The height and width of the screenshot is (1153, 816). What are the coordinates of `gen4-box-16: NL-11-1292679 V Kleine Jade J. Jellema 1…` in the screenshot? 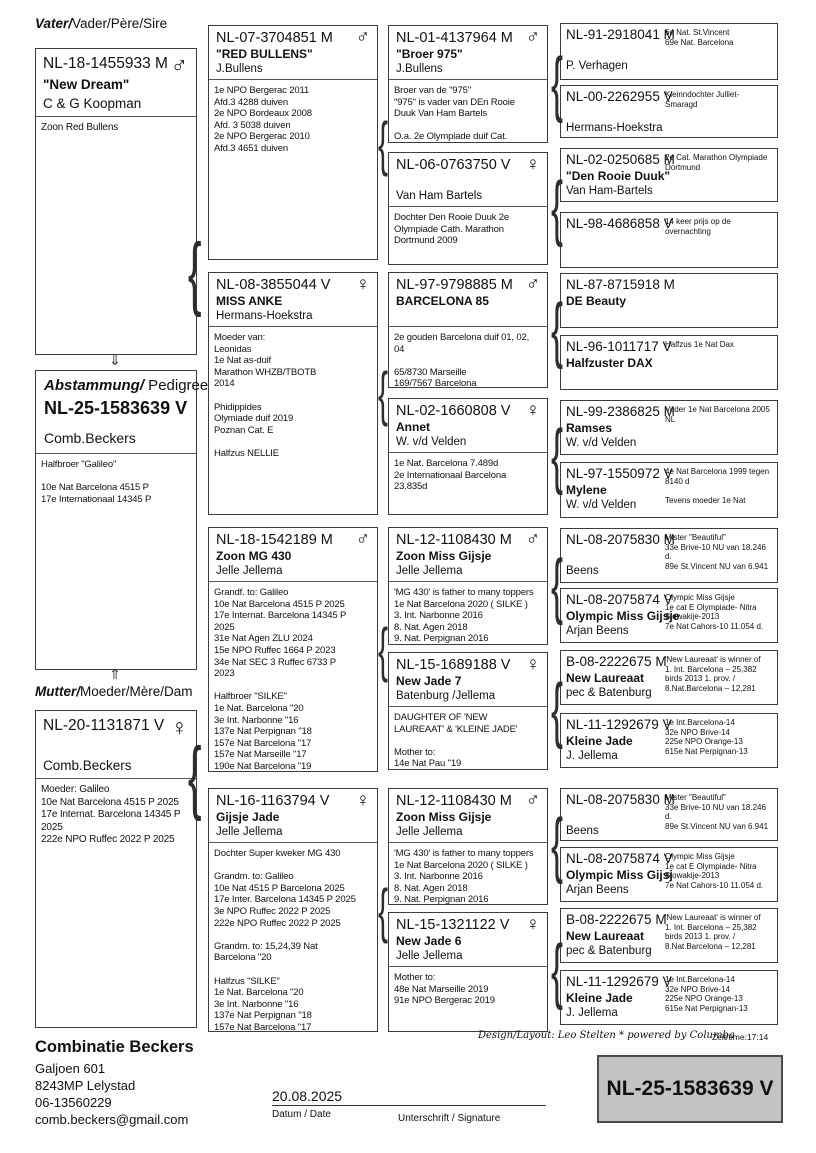 It's located at (669, 997).